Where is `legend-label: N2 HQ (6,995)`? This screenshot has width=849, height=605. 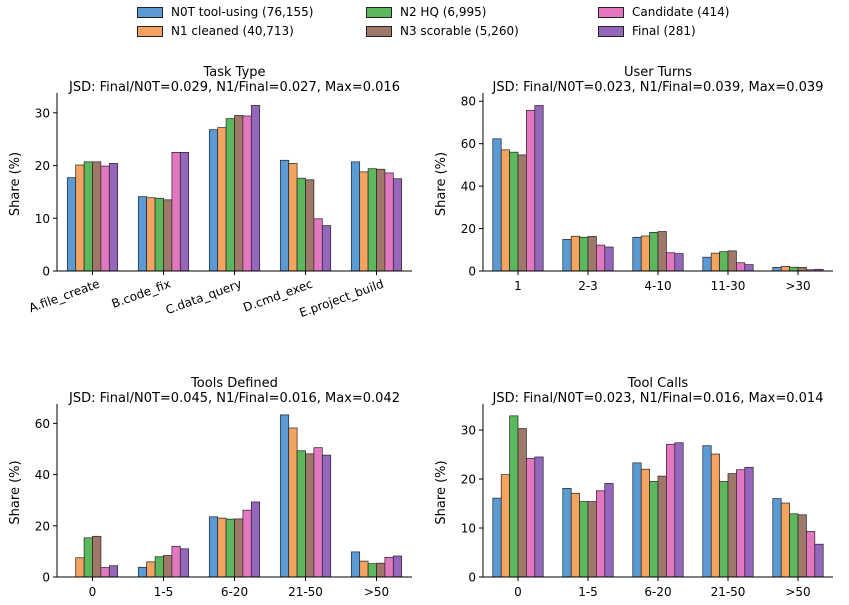 legend-label: N2 HQ (6,995) is located at coordinates (443, 12).